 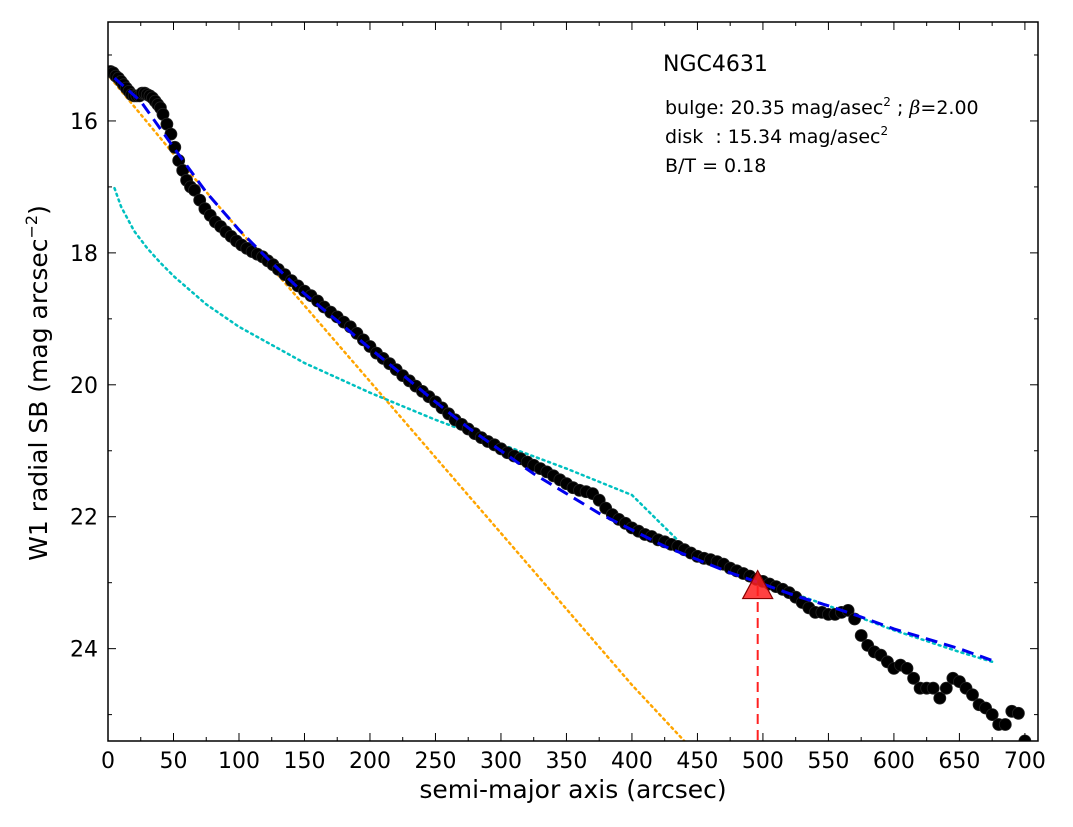 What do you see at coordinates (38, 210) in the screenshot?
I see `y-axis-label-close: )` at bounding box center [38, 210].